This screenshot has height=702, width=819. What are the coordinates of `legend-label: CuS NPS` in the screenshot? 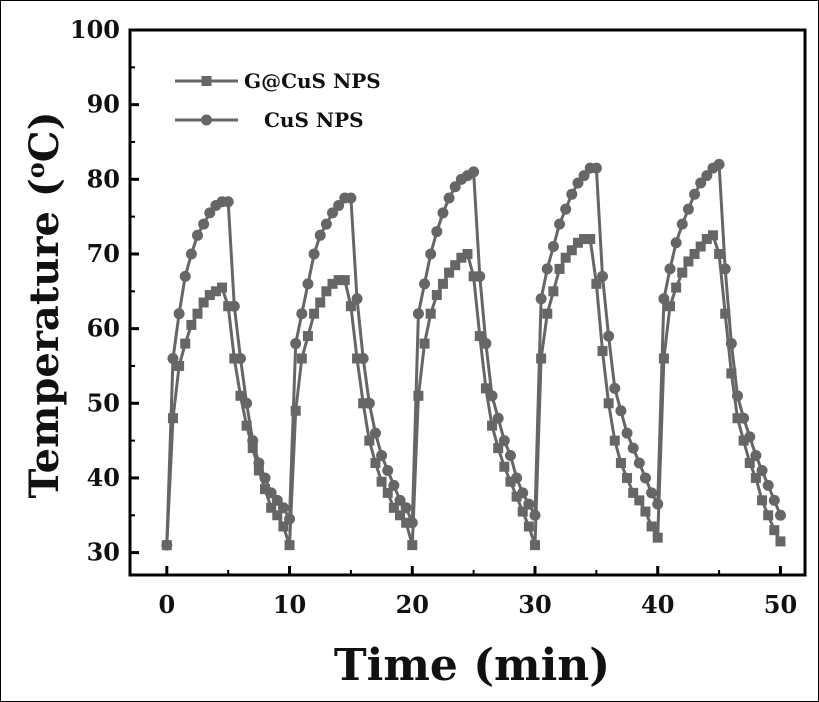 It's located at (314, 120).